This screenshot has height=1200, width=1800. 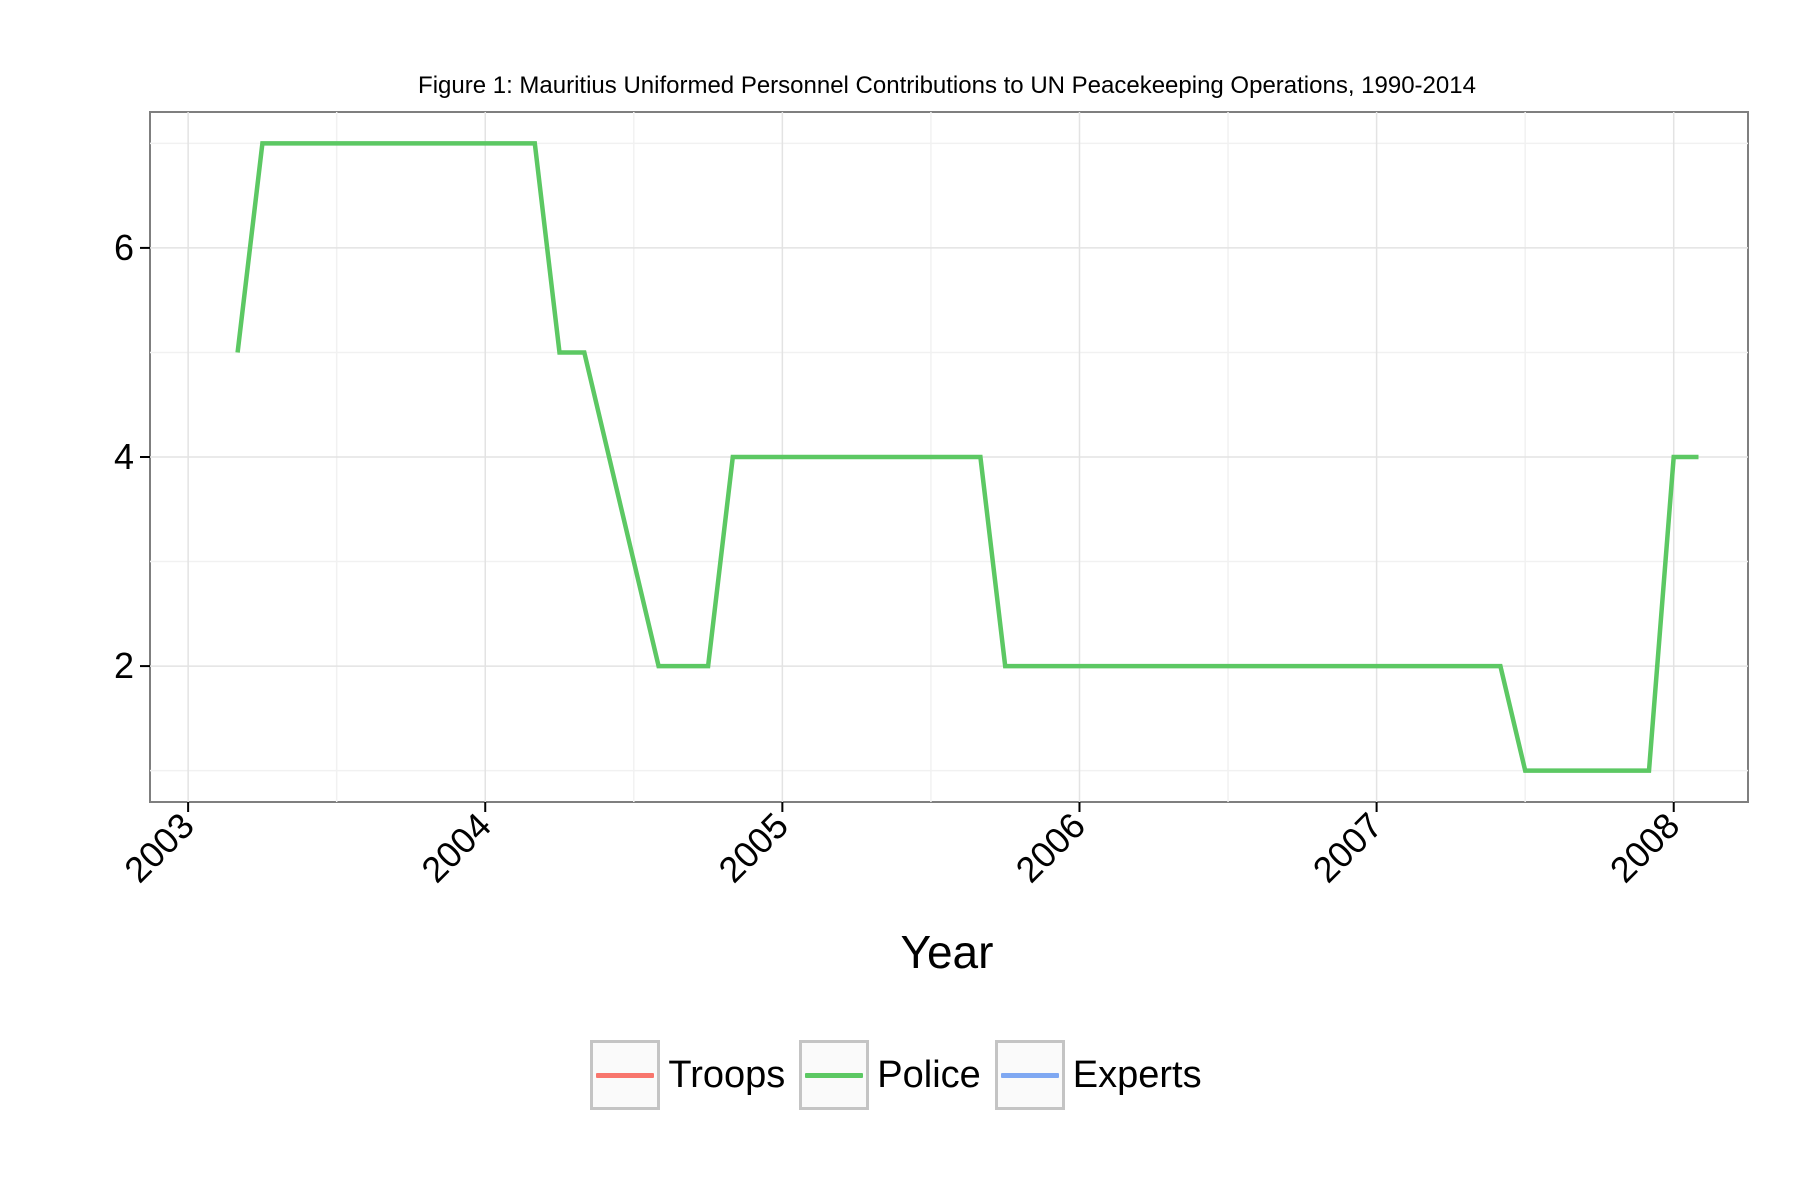 I want to click on legend-label: Troops, so click(x=727, y=1075).